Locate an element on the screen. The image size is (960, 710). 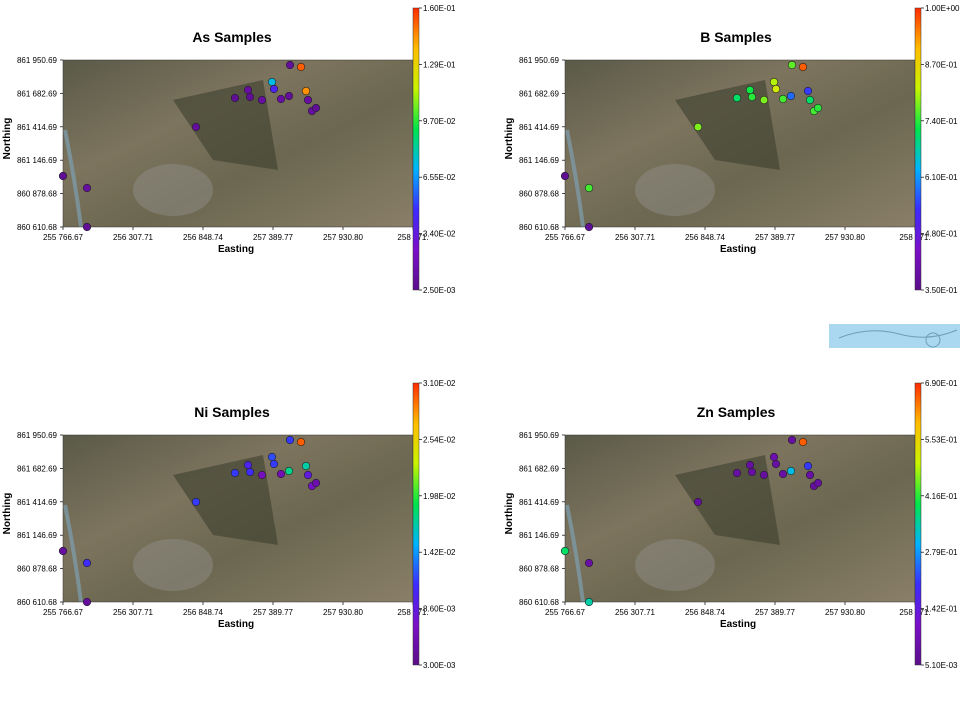
colorbar-tick-label: 5.53E-01 is located at coordinates (941, 439).